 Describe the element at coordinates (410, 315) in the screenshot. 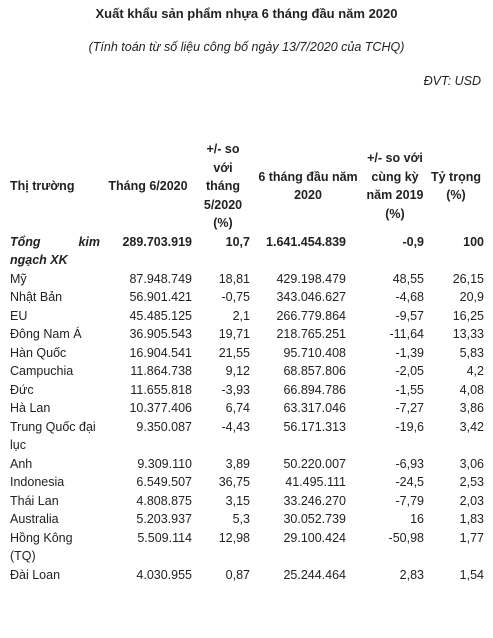

I see `change-yoy: -9,57` at that location.